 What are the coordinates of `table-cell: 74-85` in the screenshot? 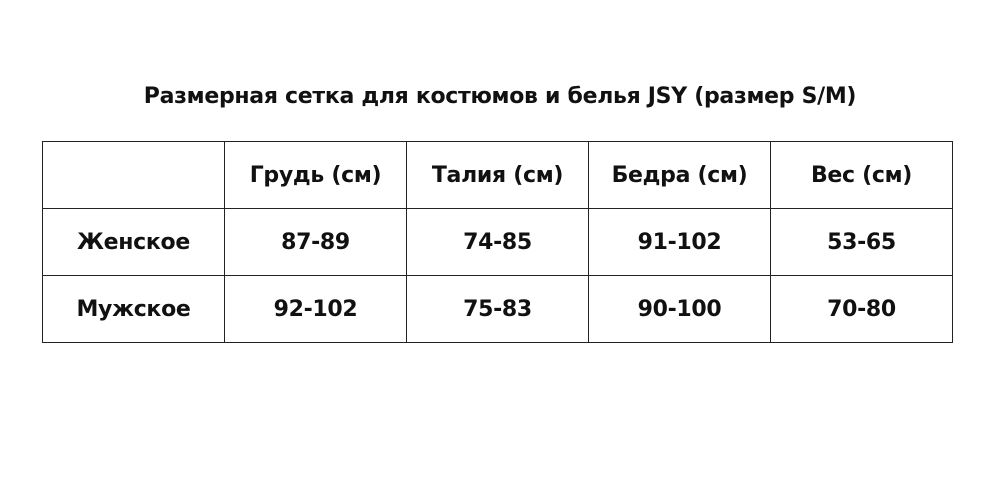 It's located at (497, 242).